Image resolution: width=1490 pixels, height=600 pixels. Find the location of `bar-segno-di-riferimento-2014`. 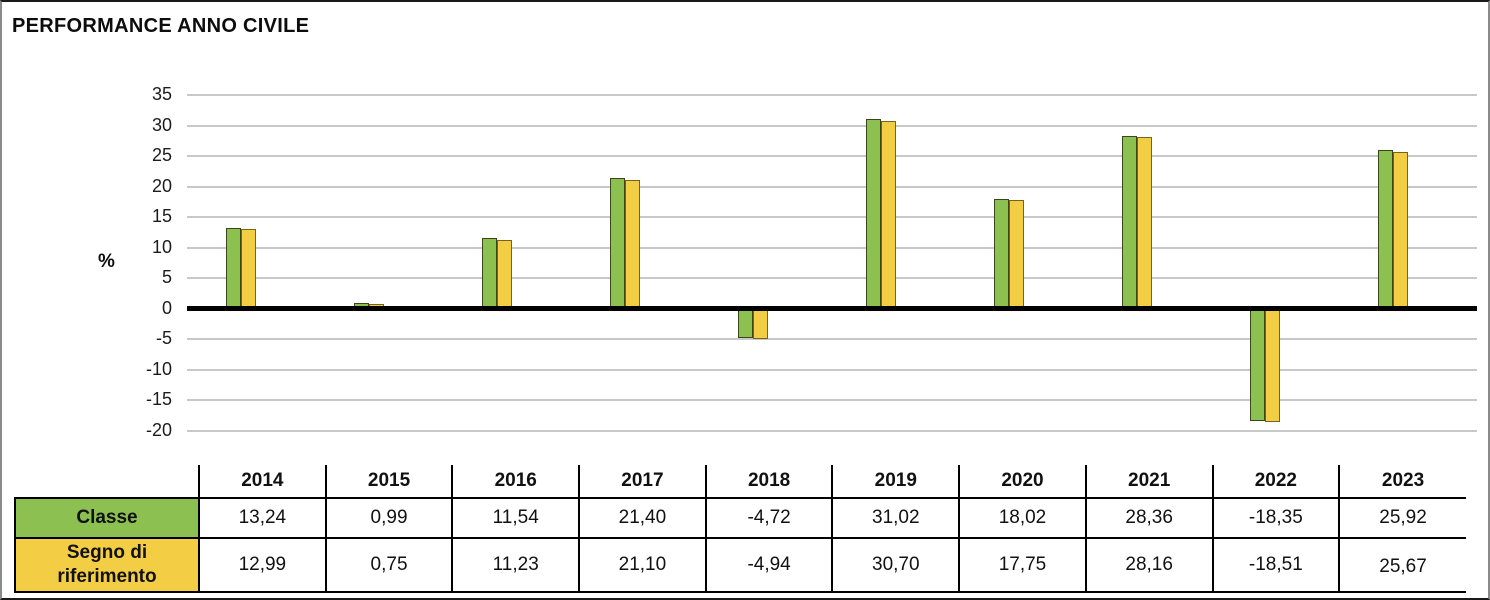

bar-segno-di-riferimento-2014 is located at coordinates (248, 269).